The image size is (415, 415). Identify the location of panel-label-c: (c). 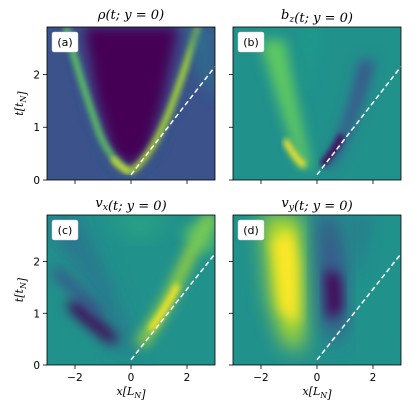
(65, 230).